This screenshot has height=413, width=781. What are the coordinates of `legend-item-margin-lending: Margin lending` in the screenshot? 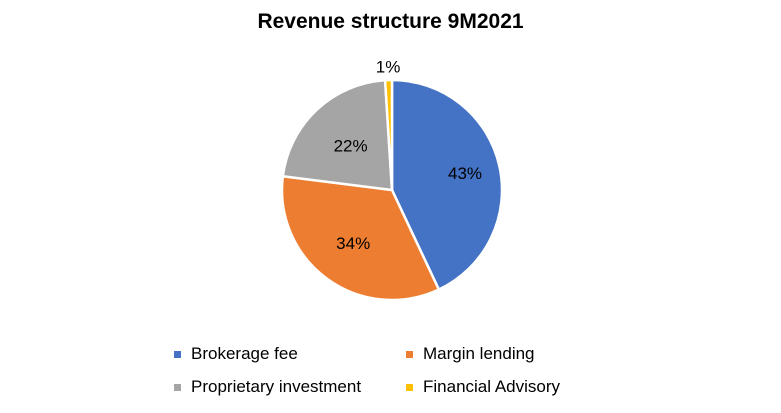 It's located at (502, 354).